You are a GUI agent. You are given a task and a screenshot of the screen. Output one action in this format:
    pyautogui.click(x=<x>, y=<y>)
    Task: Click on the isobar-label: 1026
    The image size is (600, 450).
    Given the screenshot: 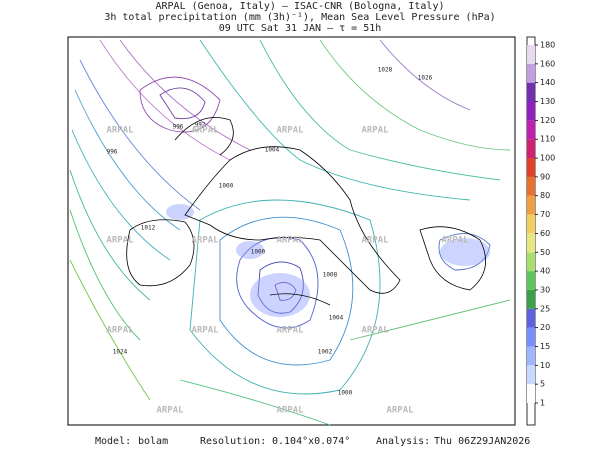 What is the action you would take?
    pyautogui.click(x=425, y=78)
    